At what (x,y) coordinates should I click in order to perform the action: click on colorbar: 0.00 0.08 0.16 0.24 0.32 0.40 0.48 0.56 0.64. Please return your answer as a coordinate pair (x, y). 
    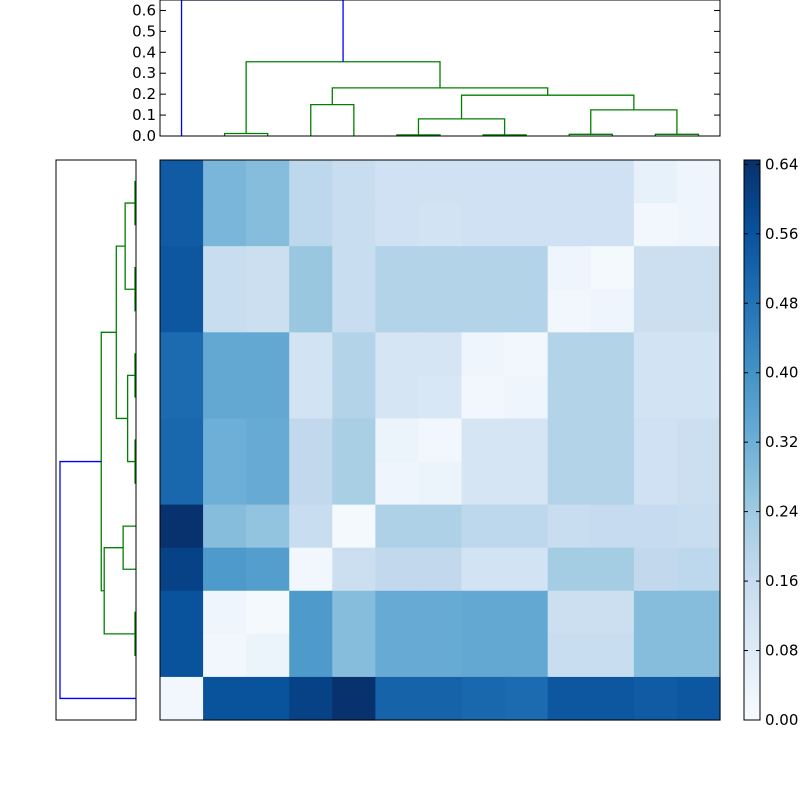
    Looking at the image, I should click on (770, 442).